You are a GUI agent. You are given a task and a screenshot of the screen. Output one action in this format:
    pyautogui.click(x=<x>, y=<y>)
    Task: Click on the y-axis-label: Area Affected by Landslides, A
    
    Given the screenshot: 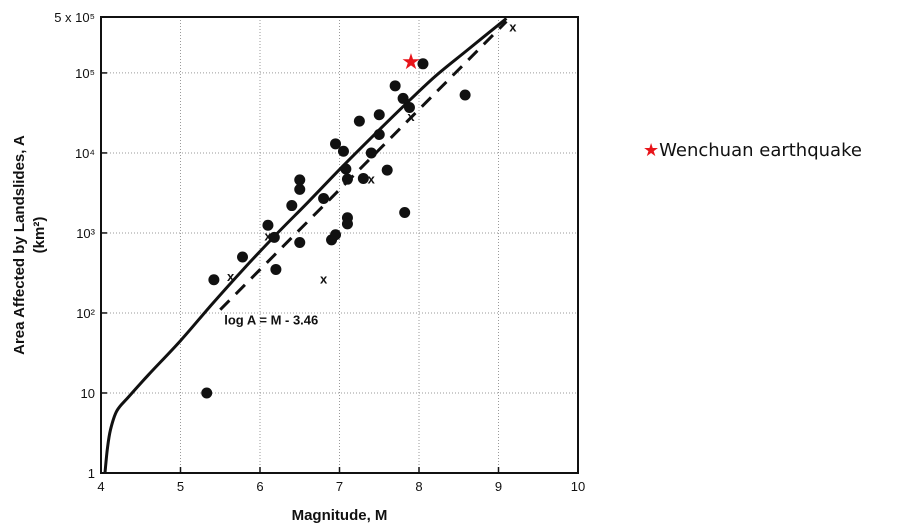 What is the action you would take?
    pyautogui.click(x=19, y=245)
    